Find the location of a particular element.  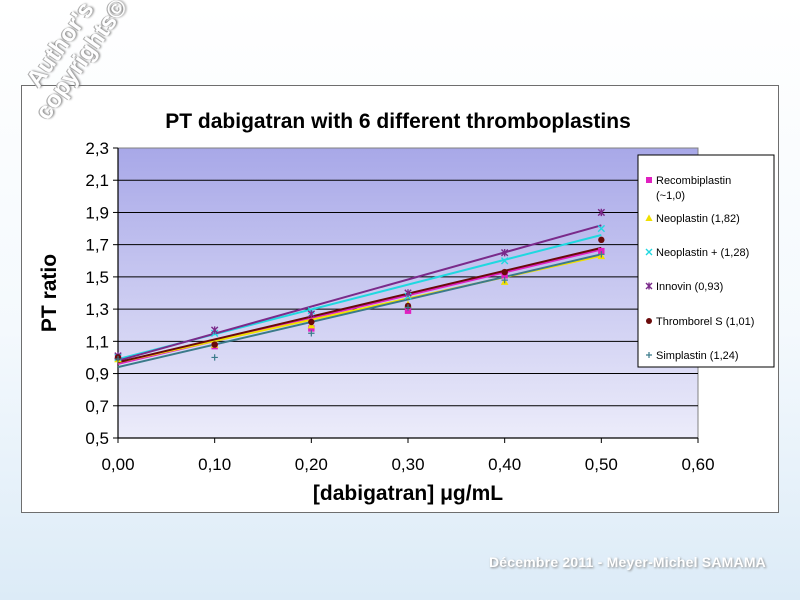

y-tick-label: 0,9 is located at coordinates (97, 374).